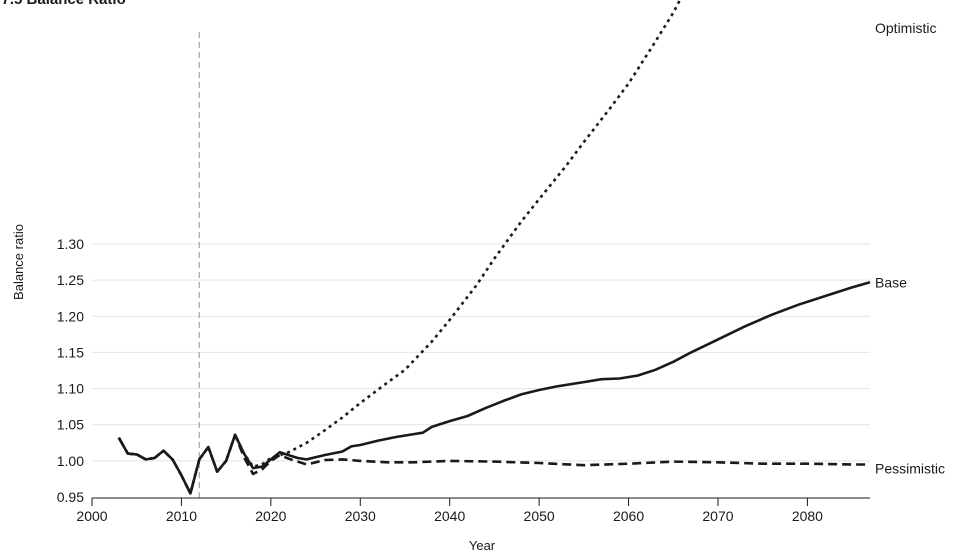  Describe the element at coordinates (807, 516) in the screenshot. I see `x-tick-label: 2080` at that location.